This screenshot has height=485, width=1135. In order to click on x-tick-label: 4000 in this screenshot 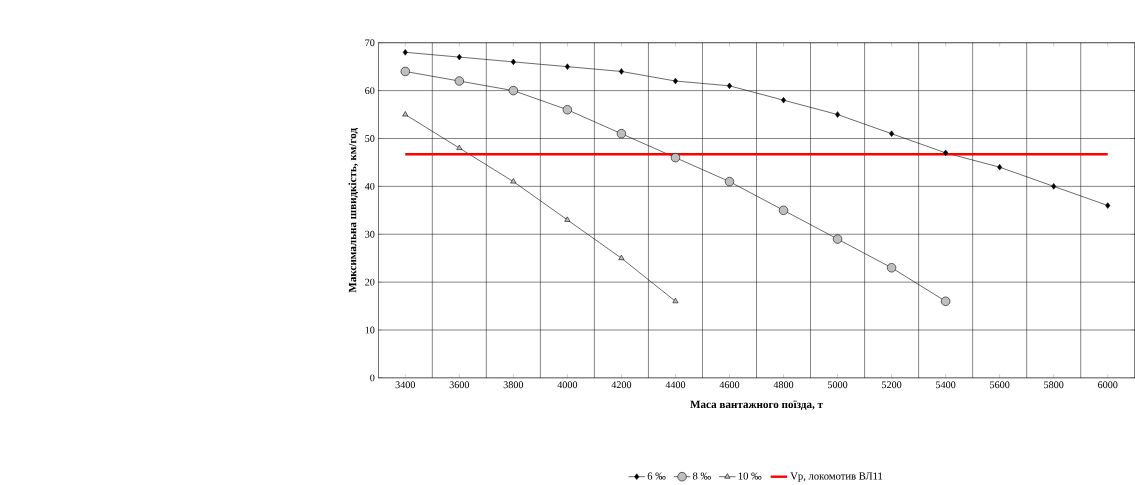, I will do `click(567, 385)`.